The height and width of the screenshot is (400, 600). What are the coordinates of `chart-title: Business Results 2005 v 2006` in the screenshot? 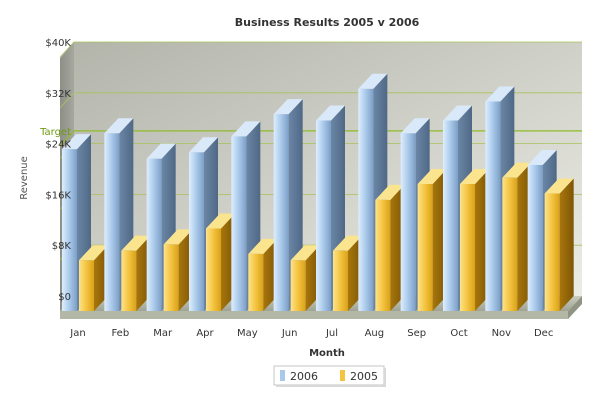 It's located at (327, 22).